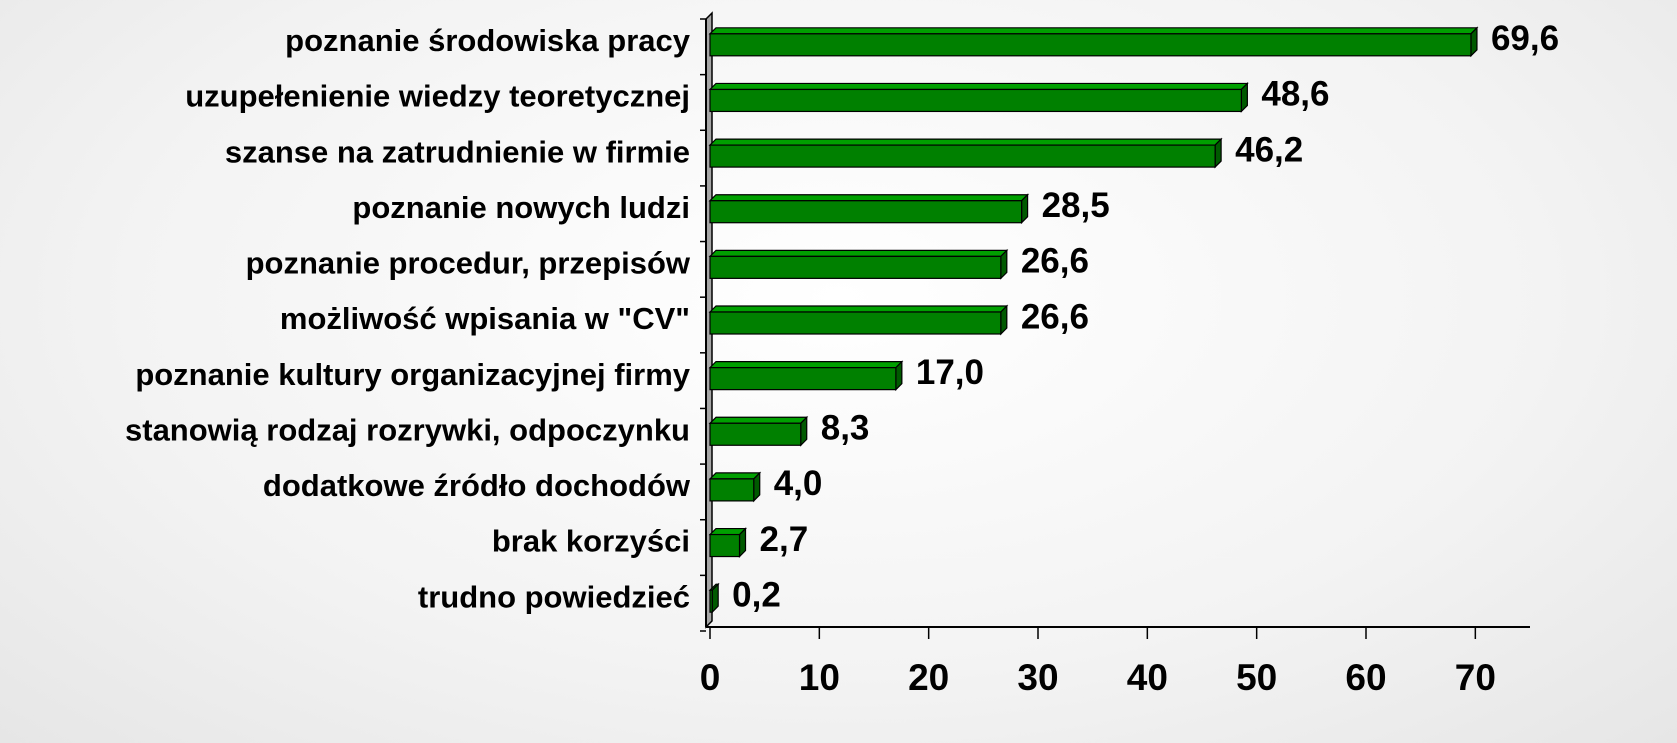  What do you see at coordinates (1295, 94) in the screenshot?
I see `value-label: 48,6` at bounding box center [1295, 94].